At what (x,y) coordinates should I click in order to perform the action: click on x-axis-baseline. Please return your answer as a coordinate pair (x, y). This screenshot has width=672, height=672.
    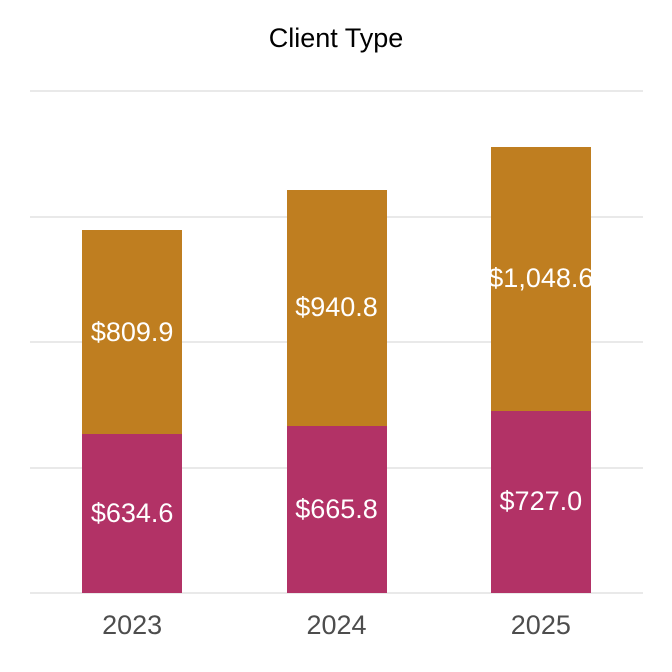
    Looking at the image, I should click on (336, 593).